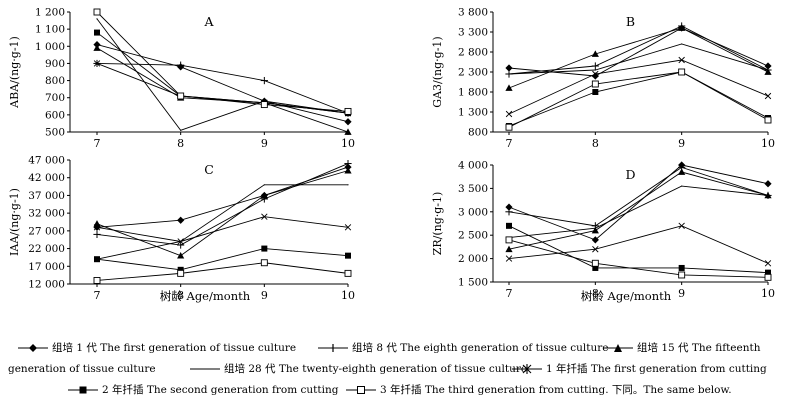 This screenshot has height=401, width=788. Describe the element at coordinates (46, 285) in the screenshot. I see `y-tick-label: 12 000` at that location.